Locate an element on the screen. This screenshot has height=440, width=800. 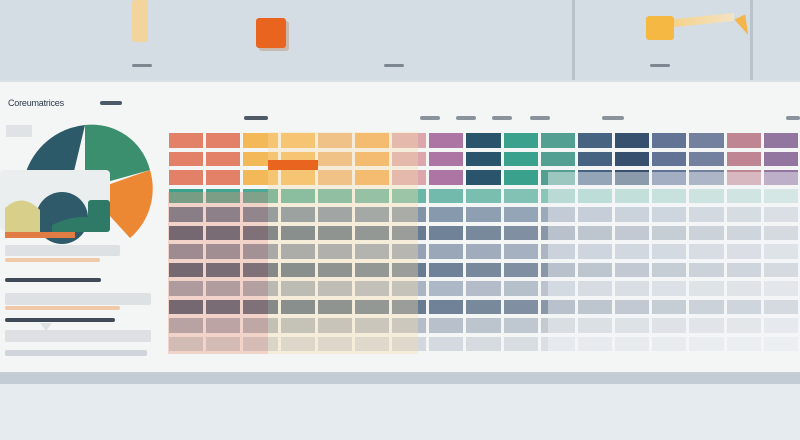
amber-flag-icon is located at coordinates (660, 28).